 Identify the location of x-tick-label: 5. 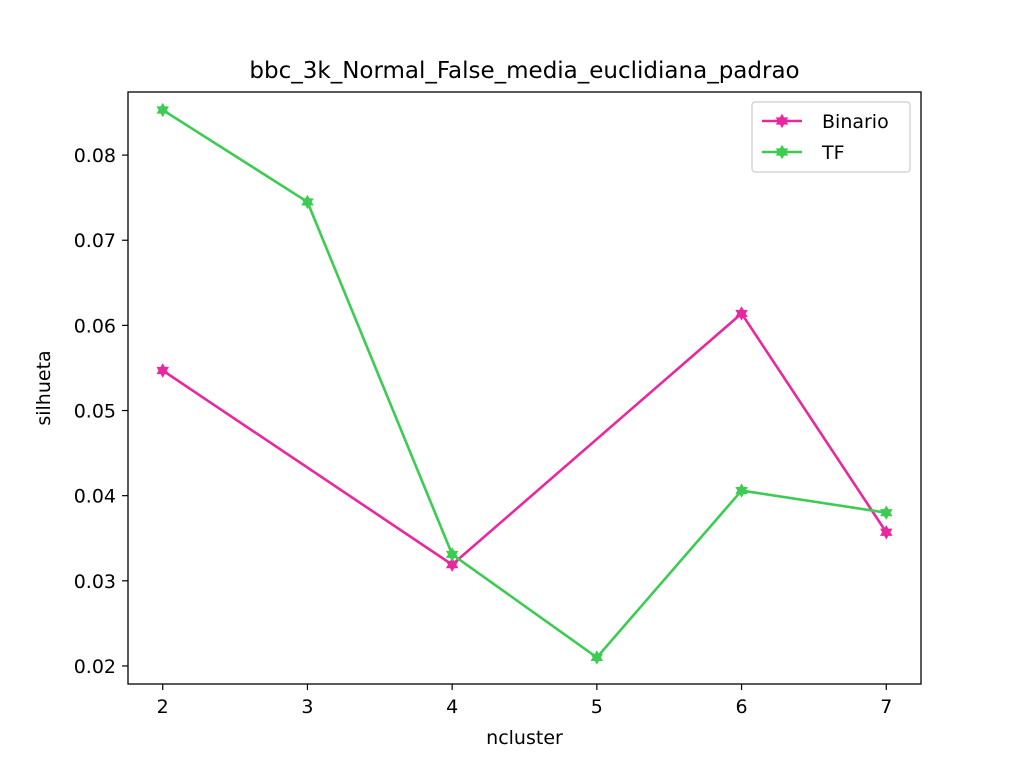
(597, 707).